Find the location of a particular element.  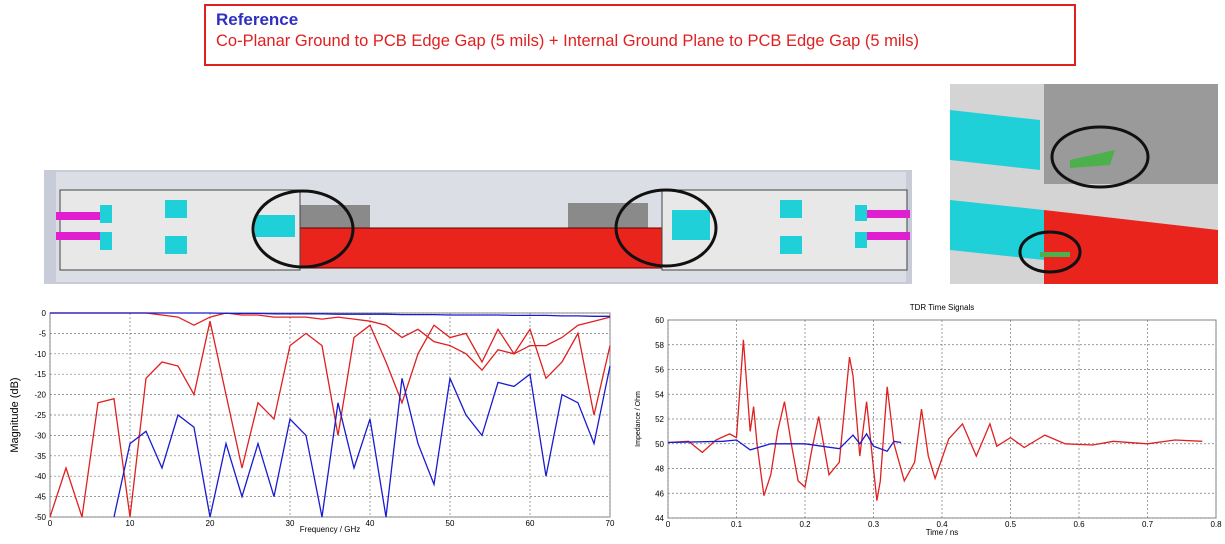

x-tick-label: 40 is located at coordinates (370, 523).